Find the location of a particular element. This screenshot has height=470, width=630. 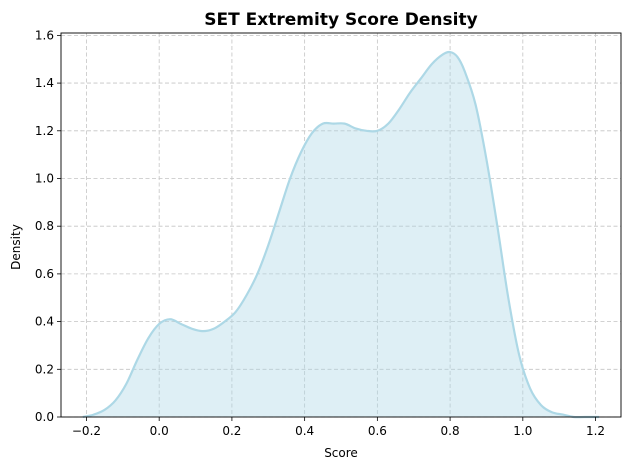

y-tick-label: 1.2 is located at coordinates (44, 131).